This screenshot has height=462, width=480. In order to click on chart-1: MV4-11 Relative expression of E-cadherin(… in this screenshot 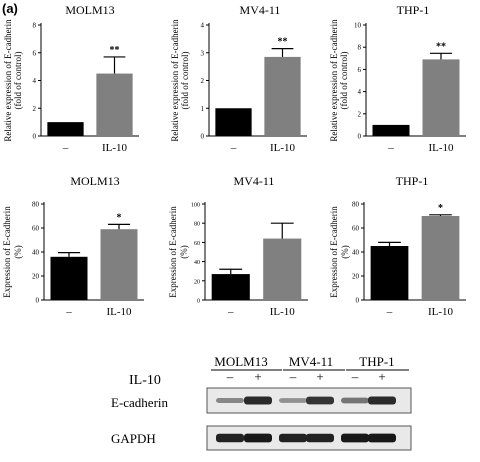, I will do `click(238, 78)`.